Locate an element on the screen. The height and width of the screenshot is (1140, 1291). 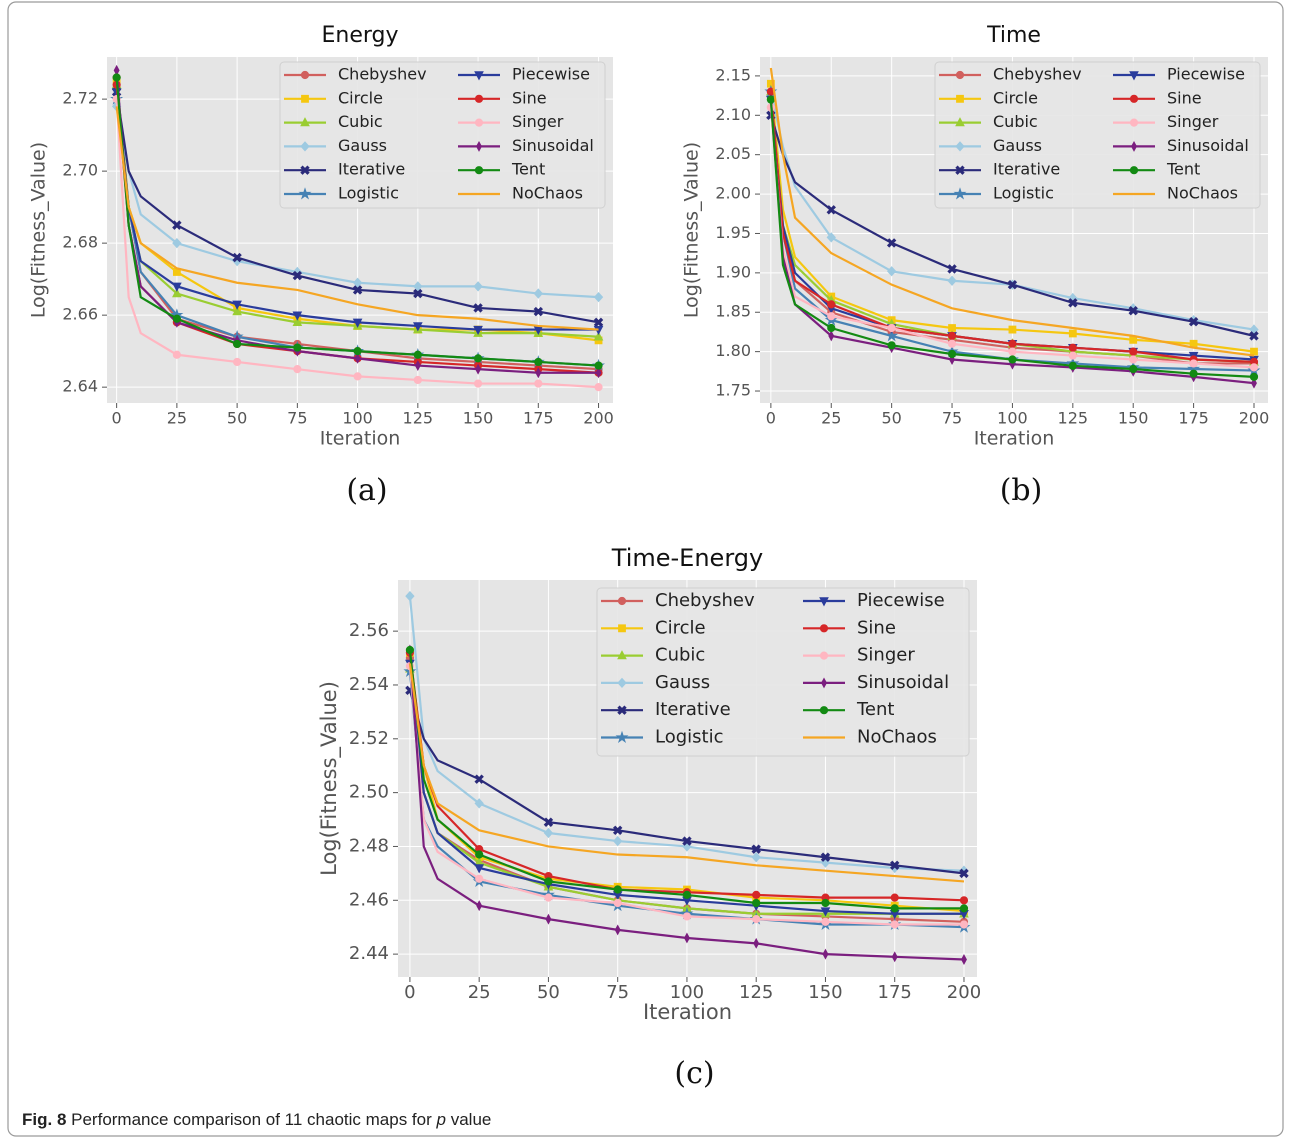
legend-label: Circle is located at coordinates (360, 97).